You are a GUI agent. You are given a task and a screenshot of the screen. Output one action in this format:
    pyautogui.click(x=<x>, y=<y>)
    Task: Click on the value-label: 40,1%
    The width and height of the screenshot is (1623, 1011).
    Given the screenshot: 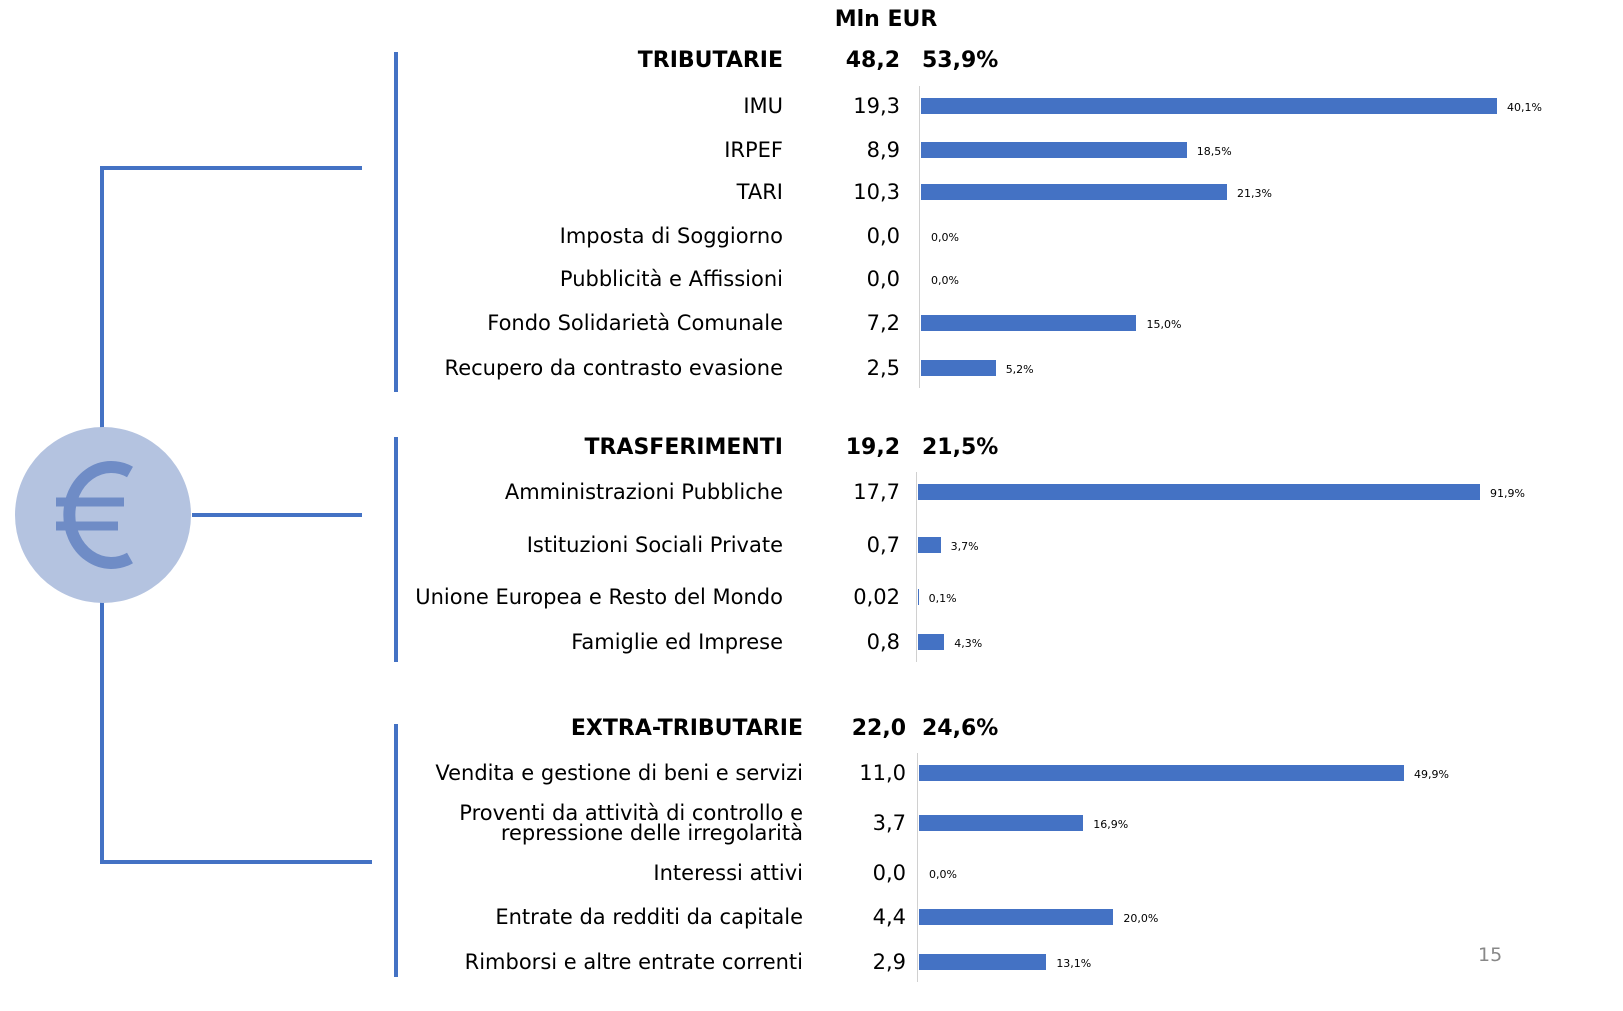 What is the action you would take?
    pyautogui.click(x=1524, y=107)
    